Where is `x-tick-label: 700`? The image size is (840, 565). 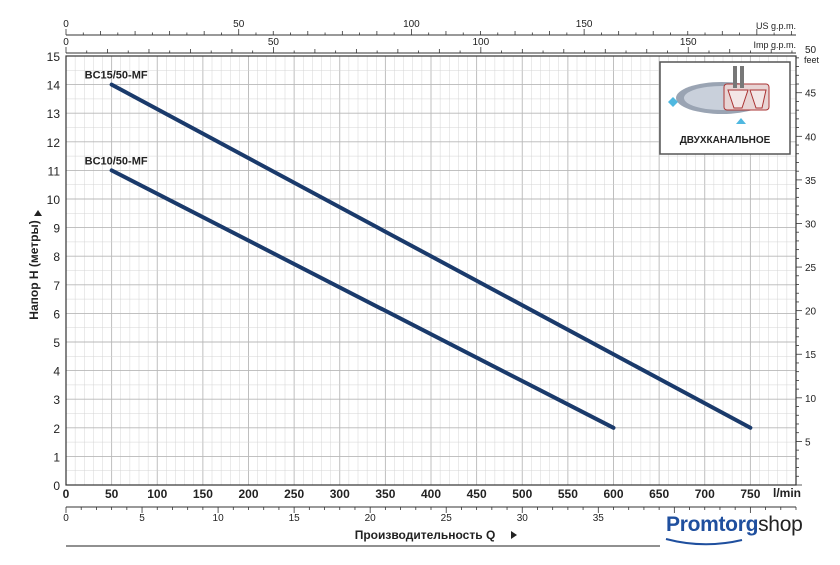 x-tick-label: 700 is located at coordinates (705, 494).